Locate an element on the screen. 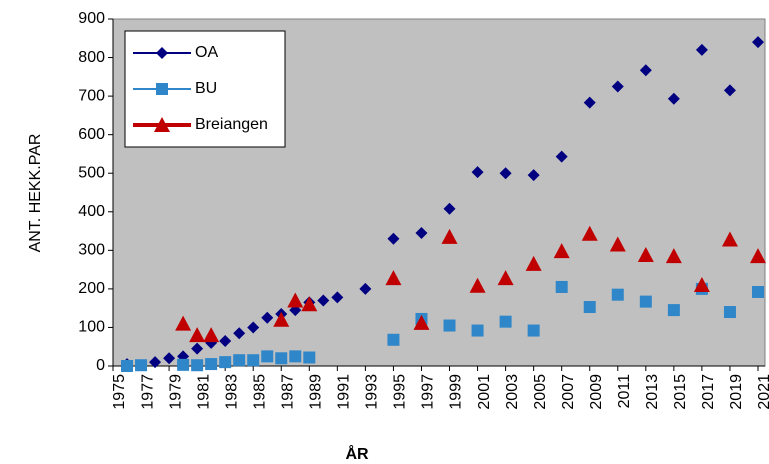 The height and width of the screenshot is (464, 769). x-tick-label: 1991 is located at coordinates (344, 392).